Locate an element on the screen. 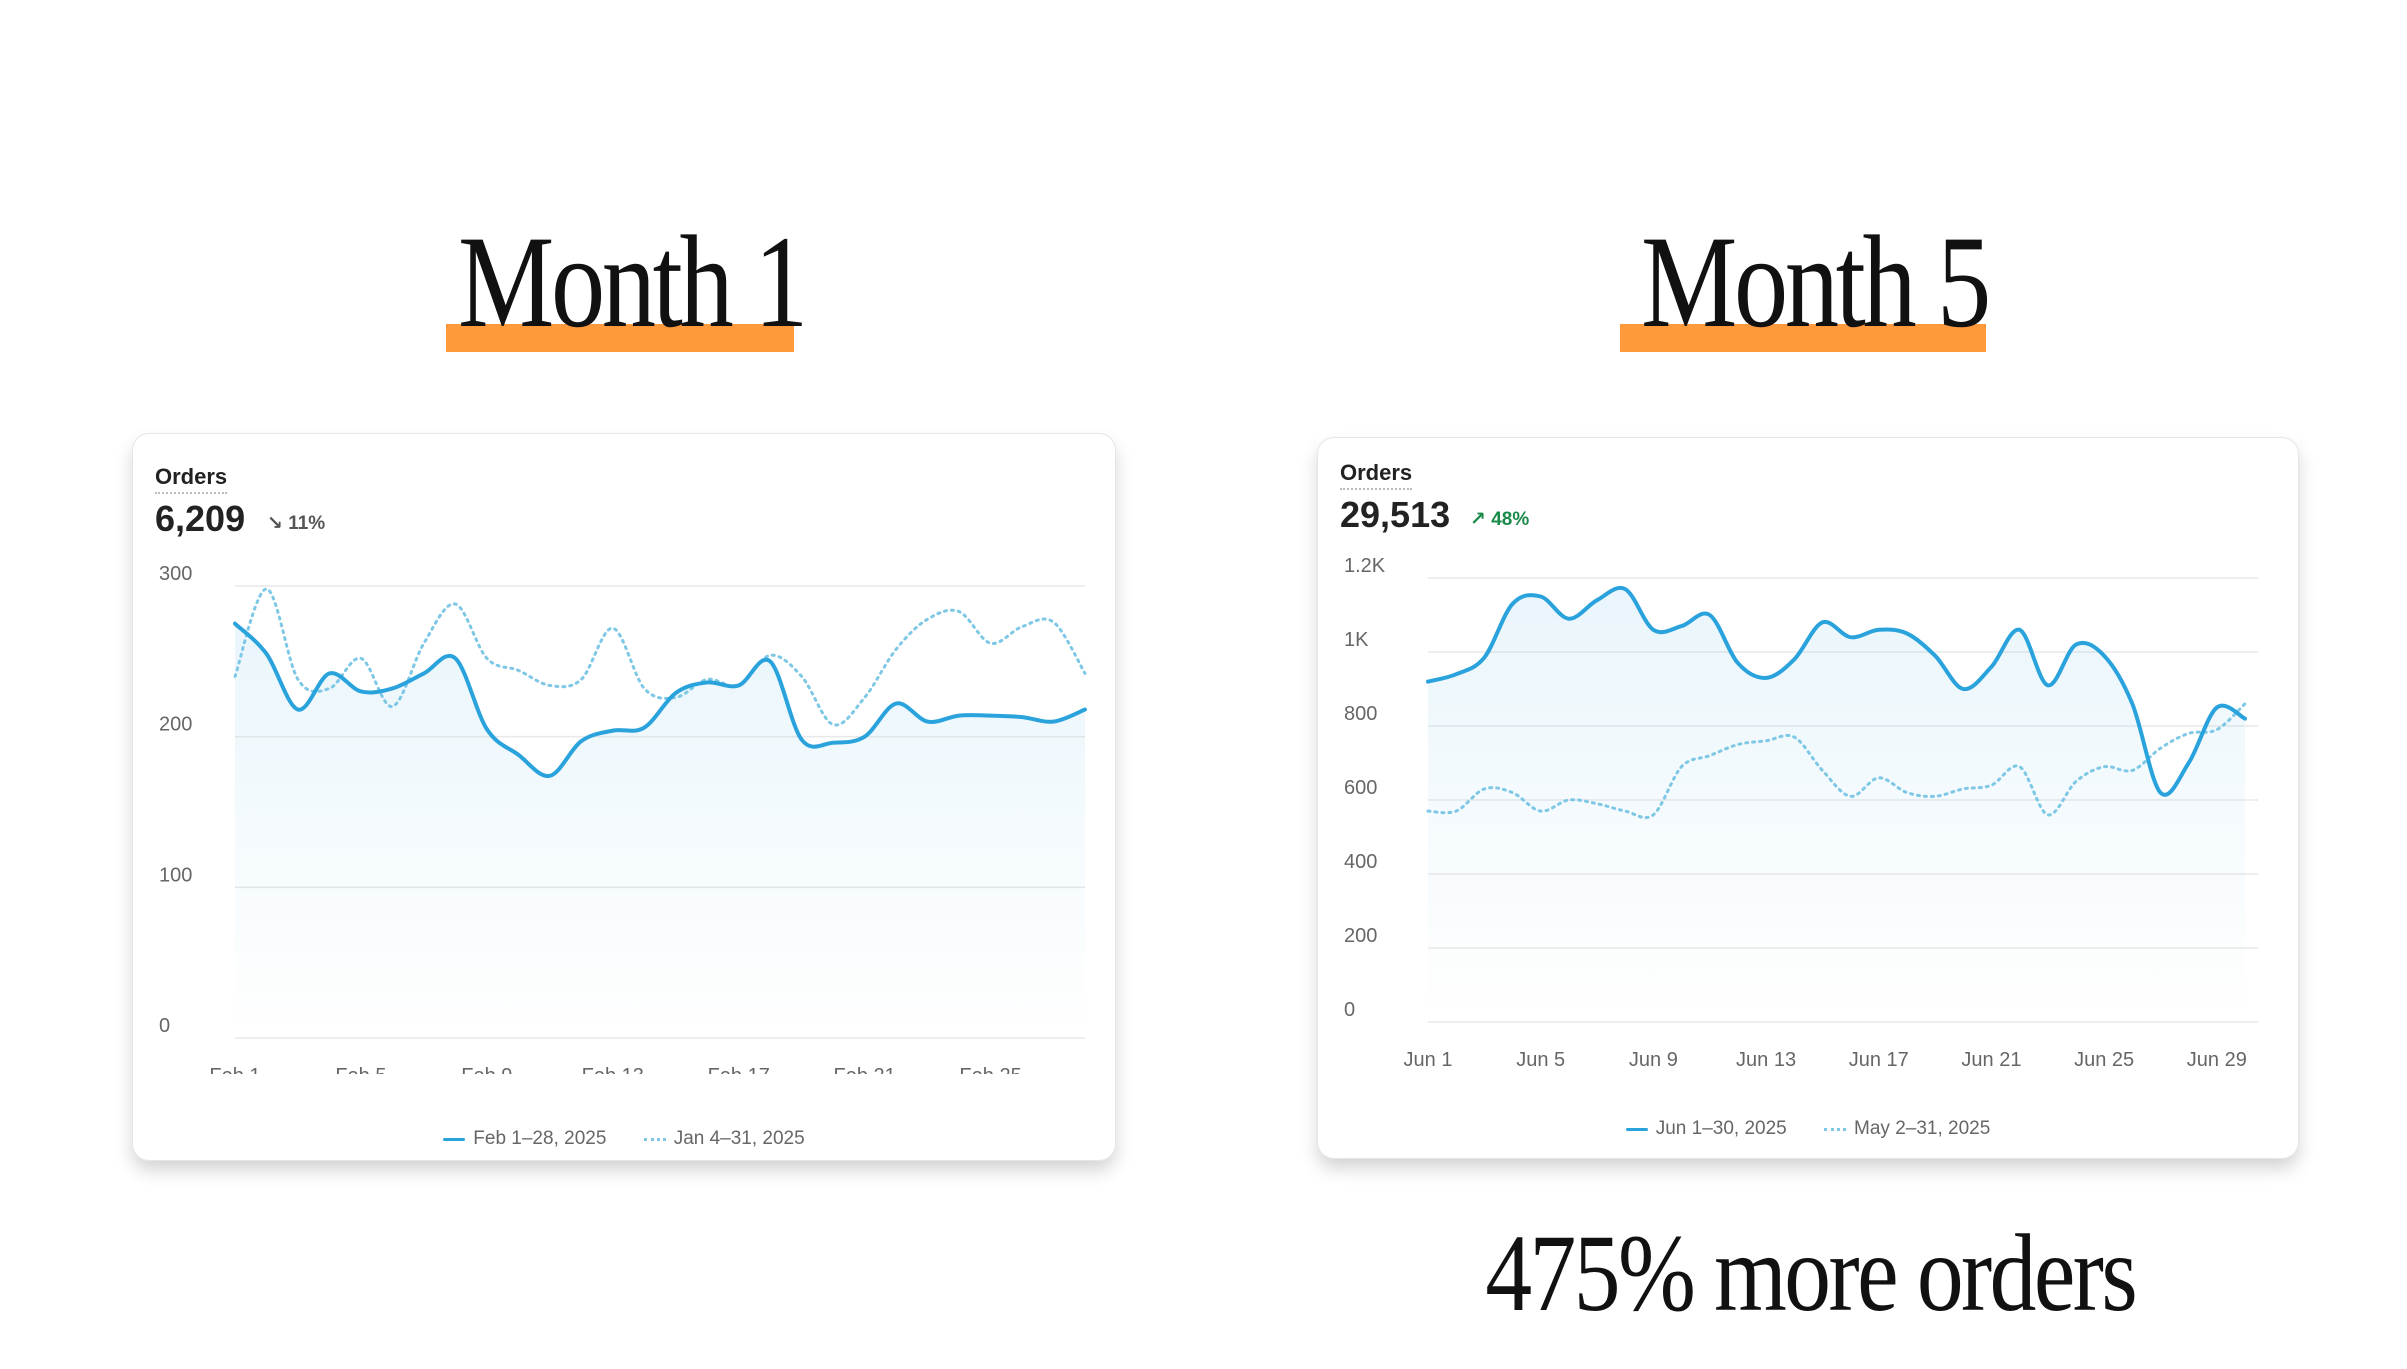 The width and height of the screenshot is (2407, 1369). y-tick-label: 400 is located at coordinates (1360, 862).